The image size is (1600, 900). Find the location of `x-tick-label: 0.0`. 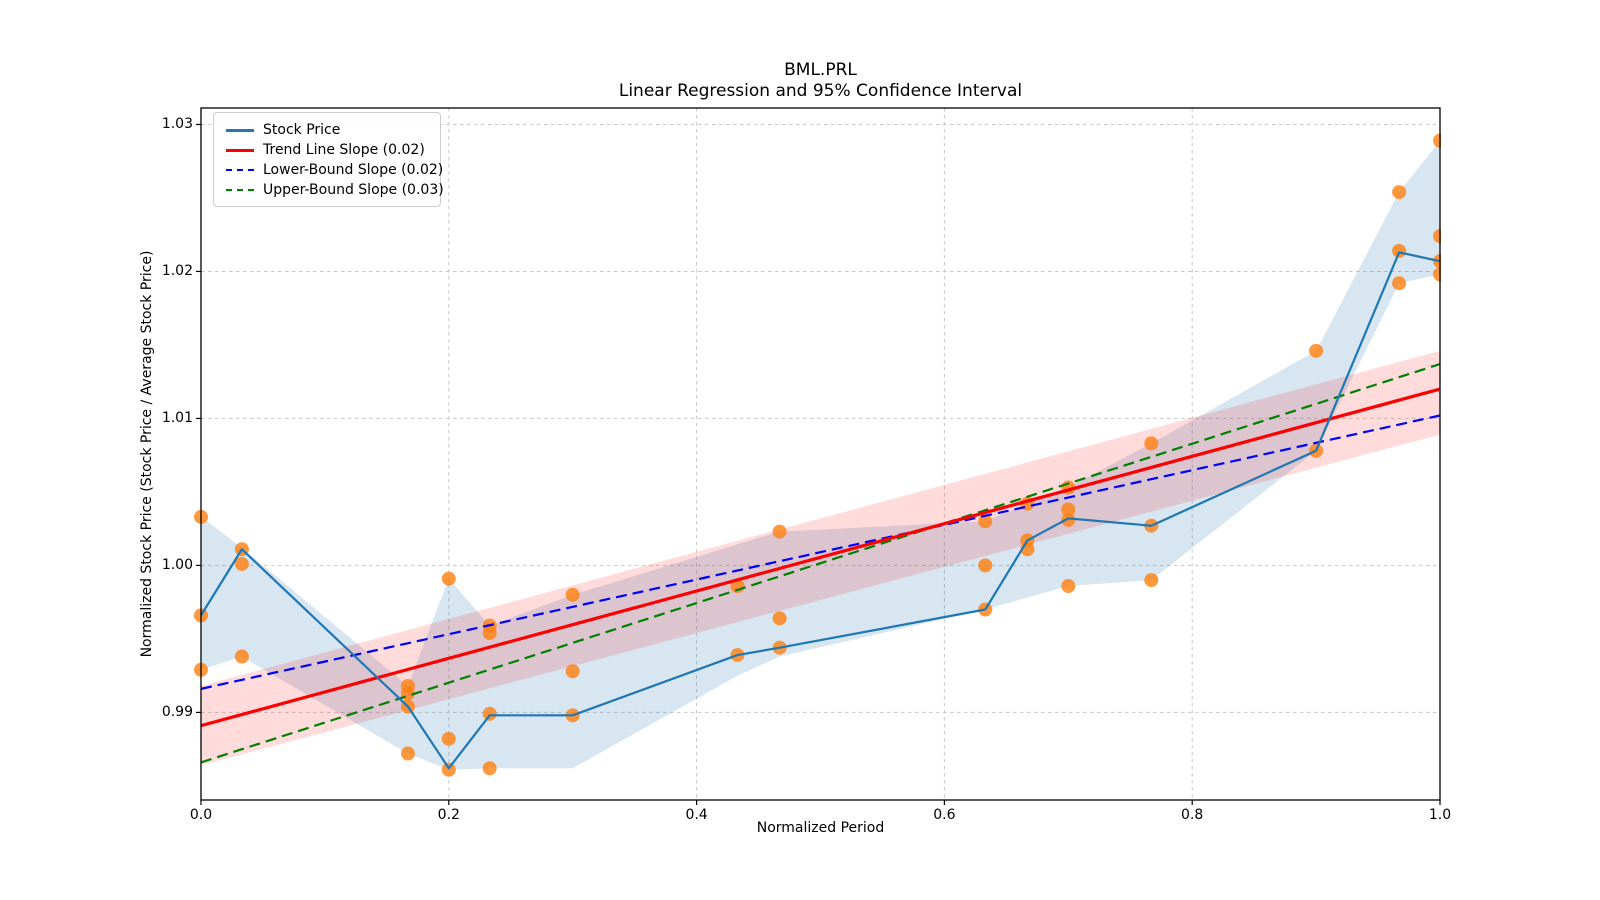

x-tick-label: 0.0 is located at coordinates (201, 815).